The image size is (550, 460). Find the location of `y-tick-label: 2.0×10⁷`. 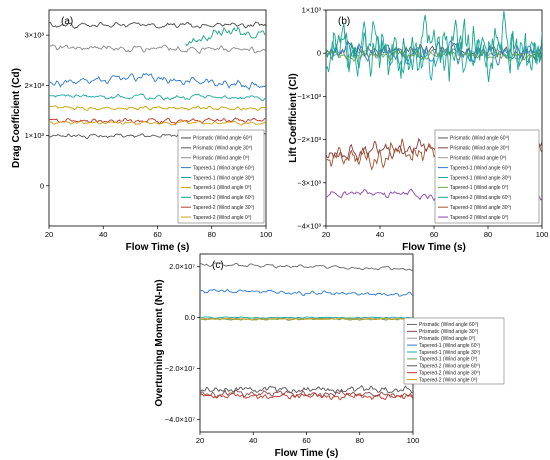

y-tick-label: 2.0×10⁷ is located at coordinates (182, 266).